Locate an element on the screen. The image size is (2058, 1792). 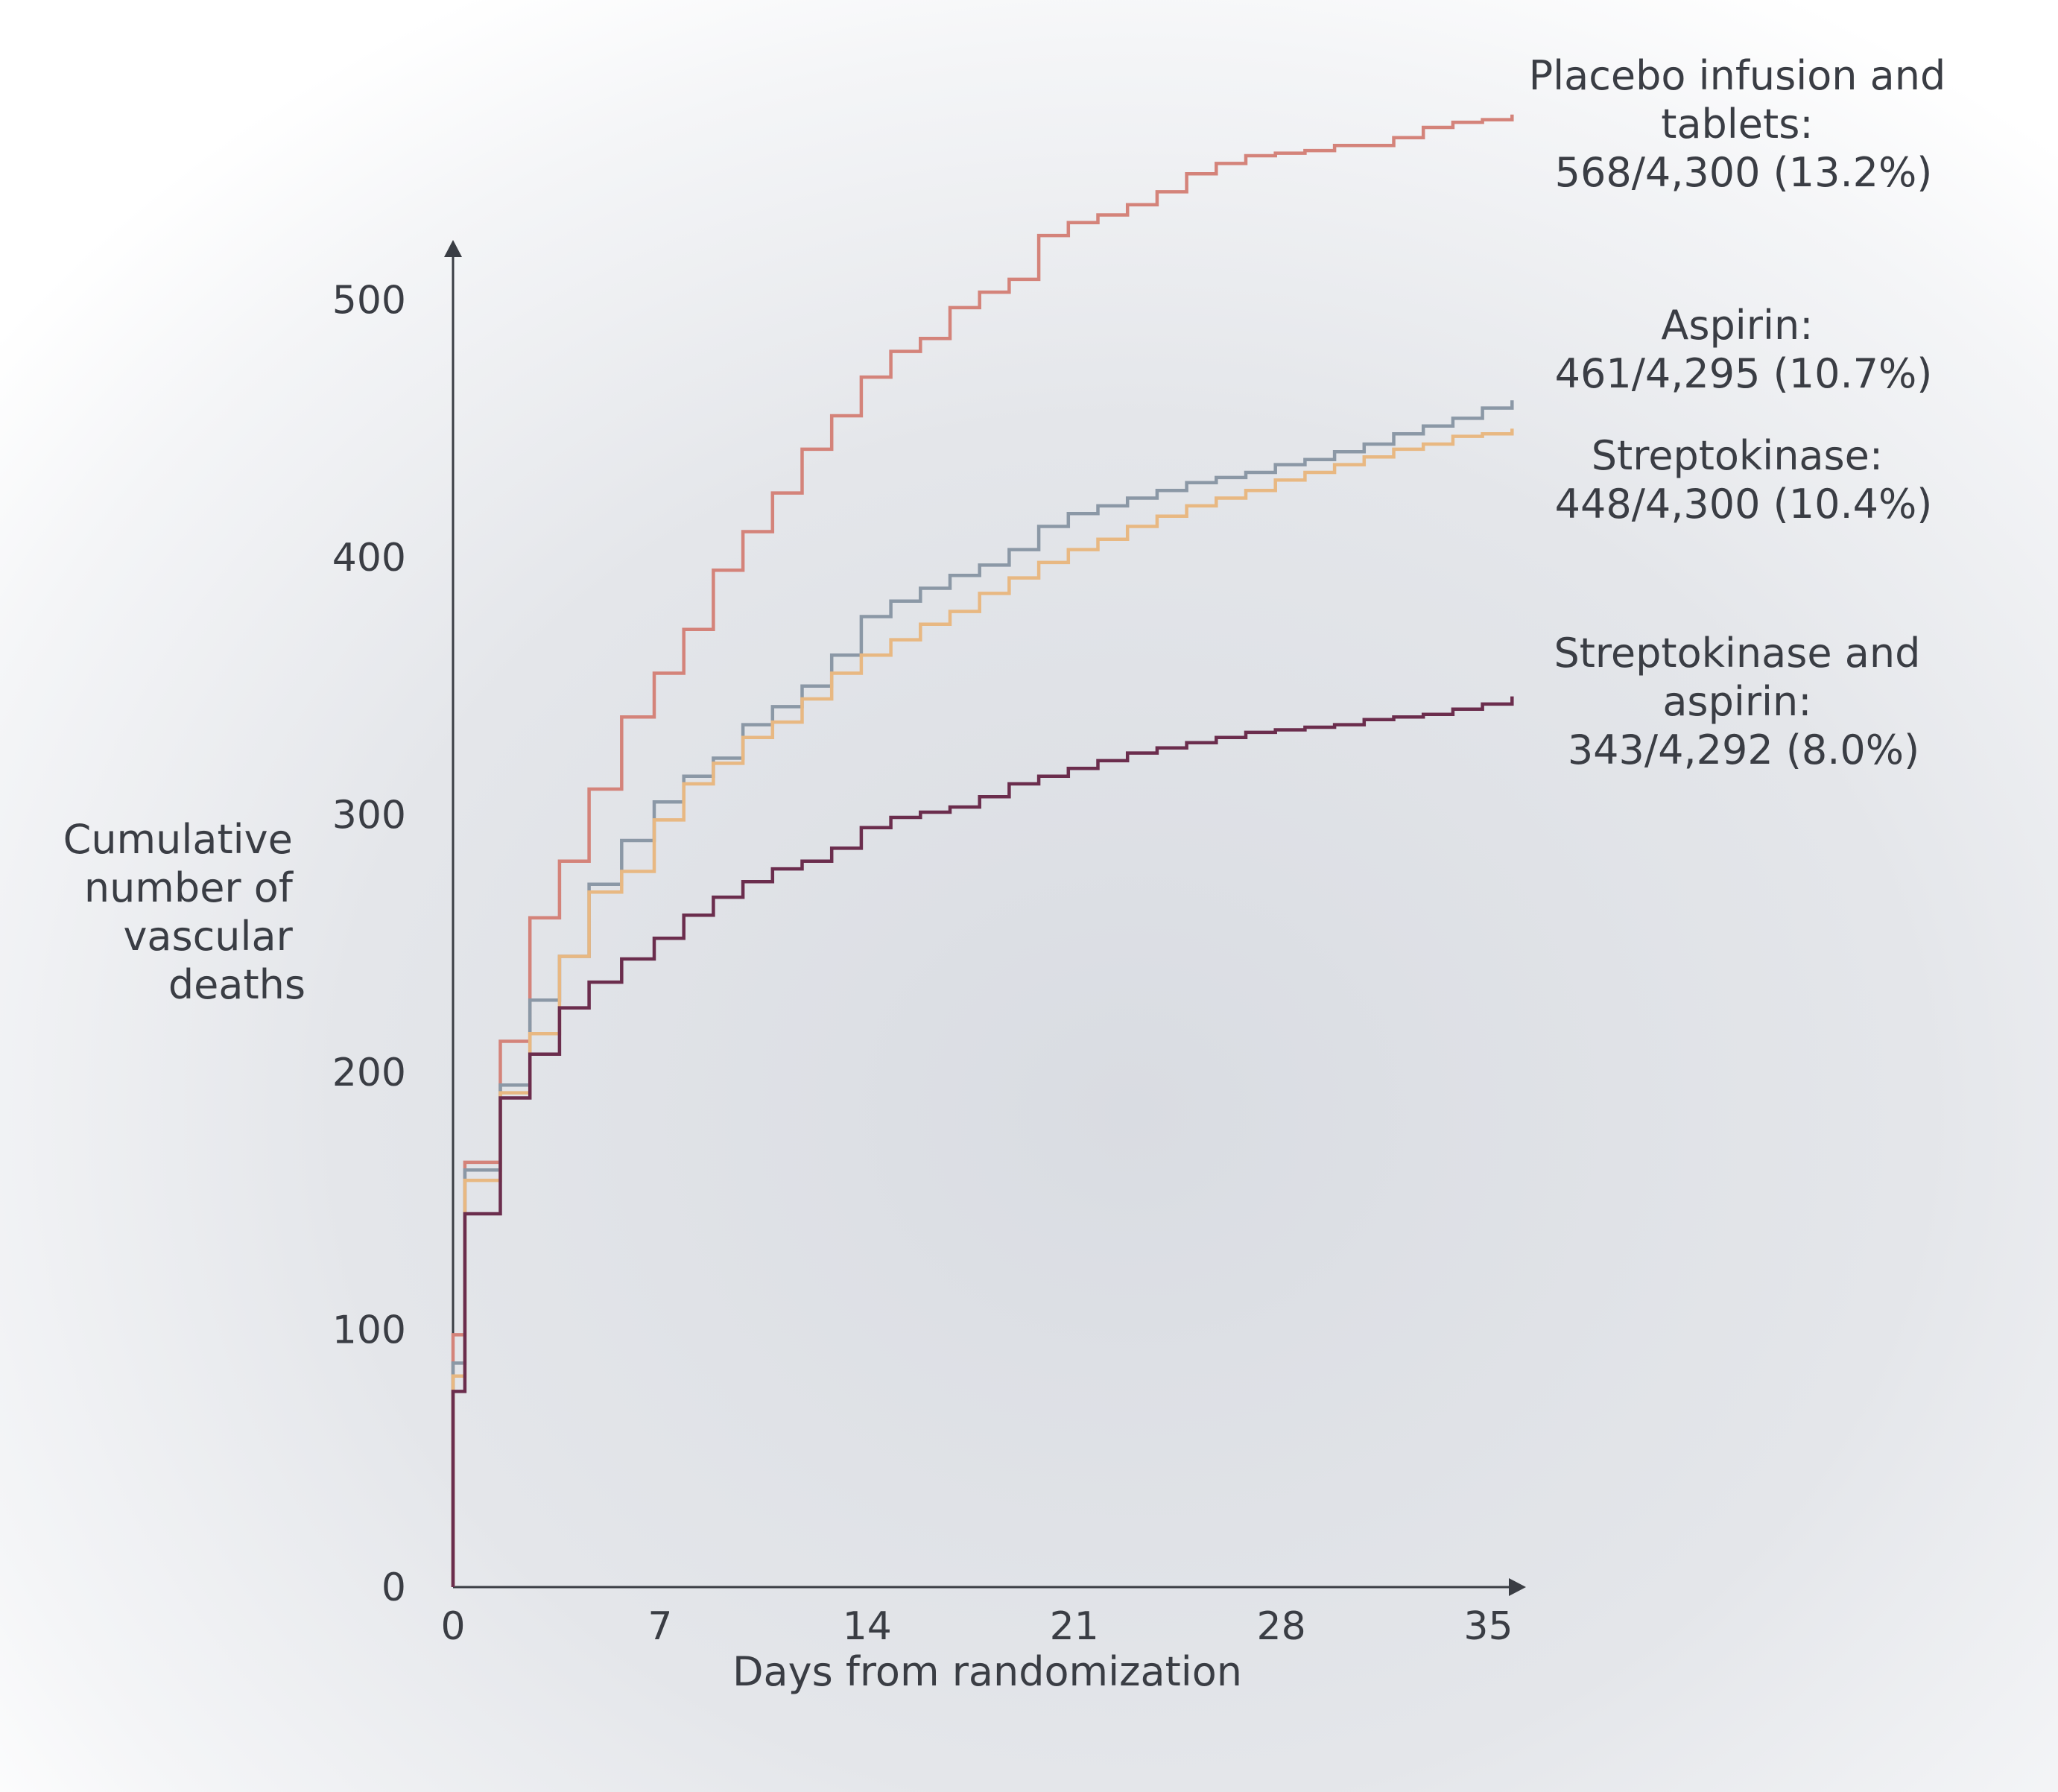
series-label-line: Streptokinase and is located at coordinates (1737, 653).